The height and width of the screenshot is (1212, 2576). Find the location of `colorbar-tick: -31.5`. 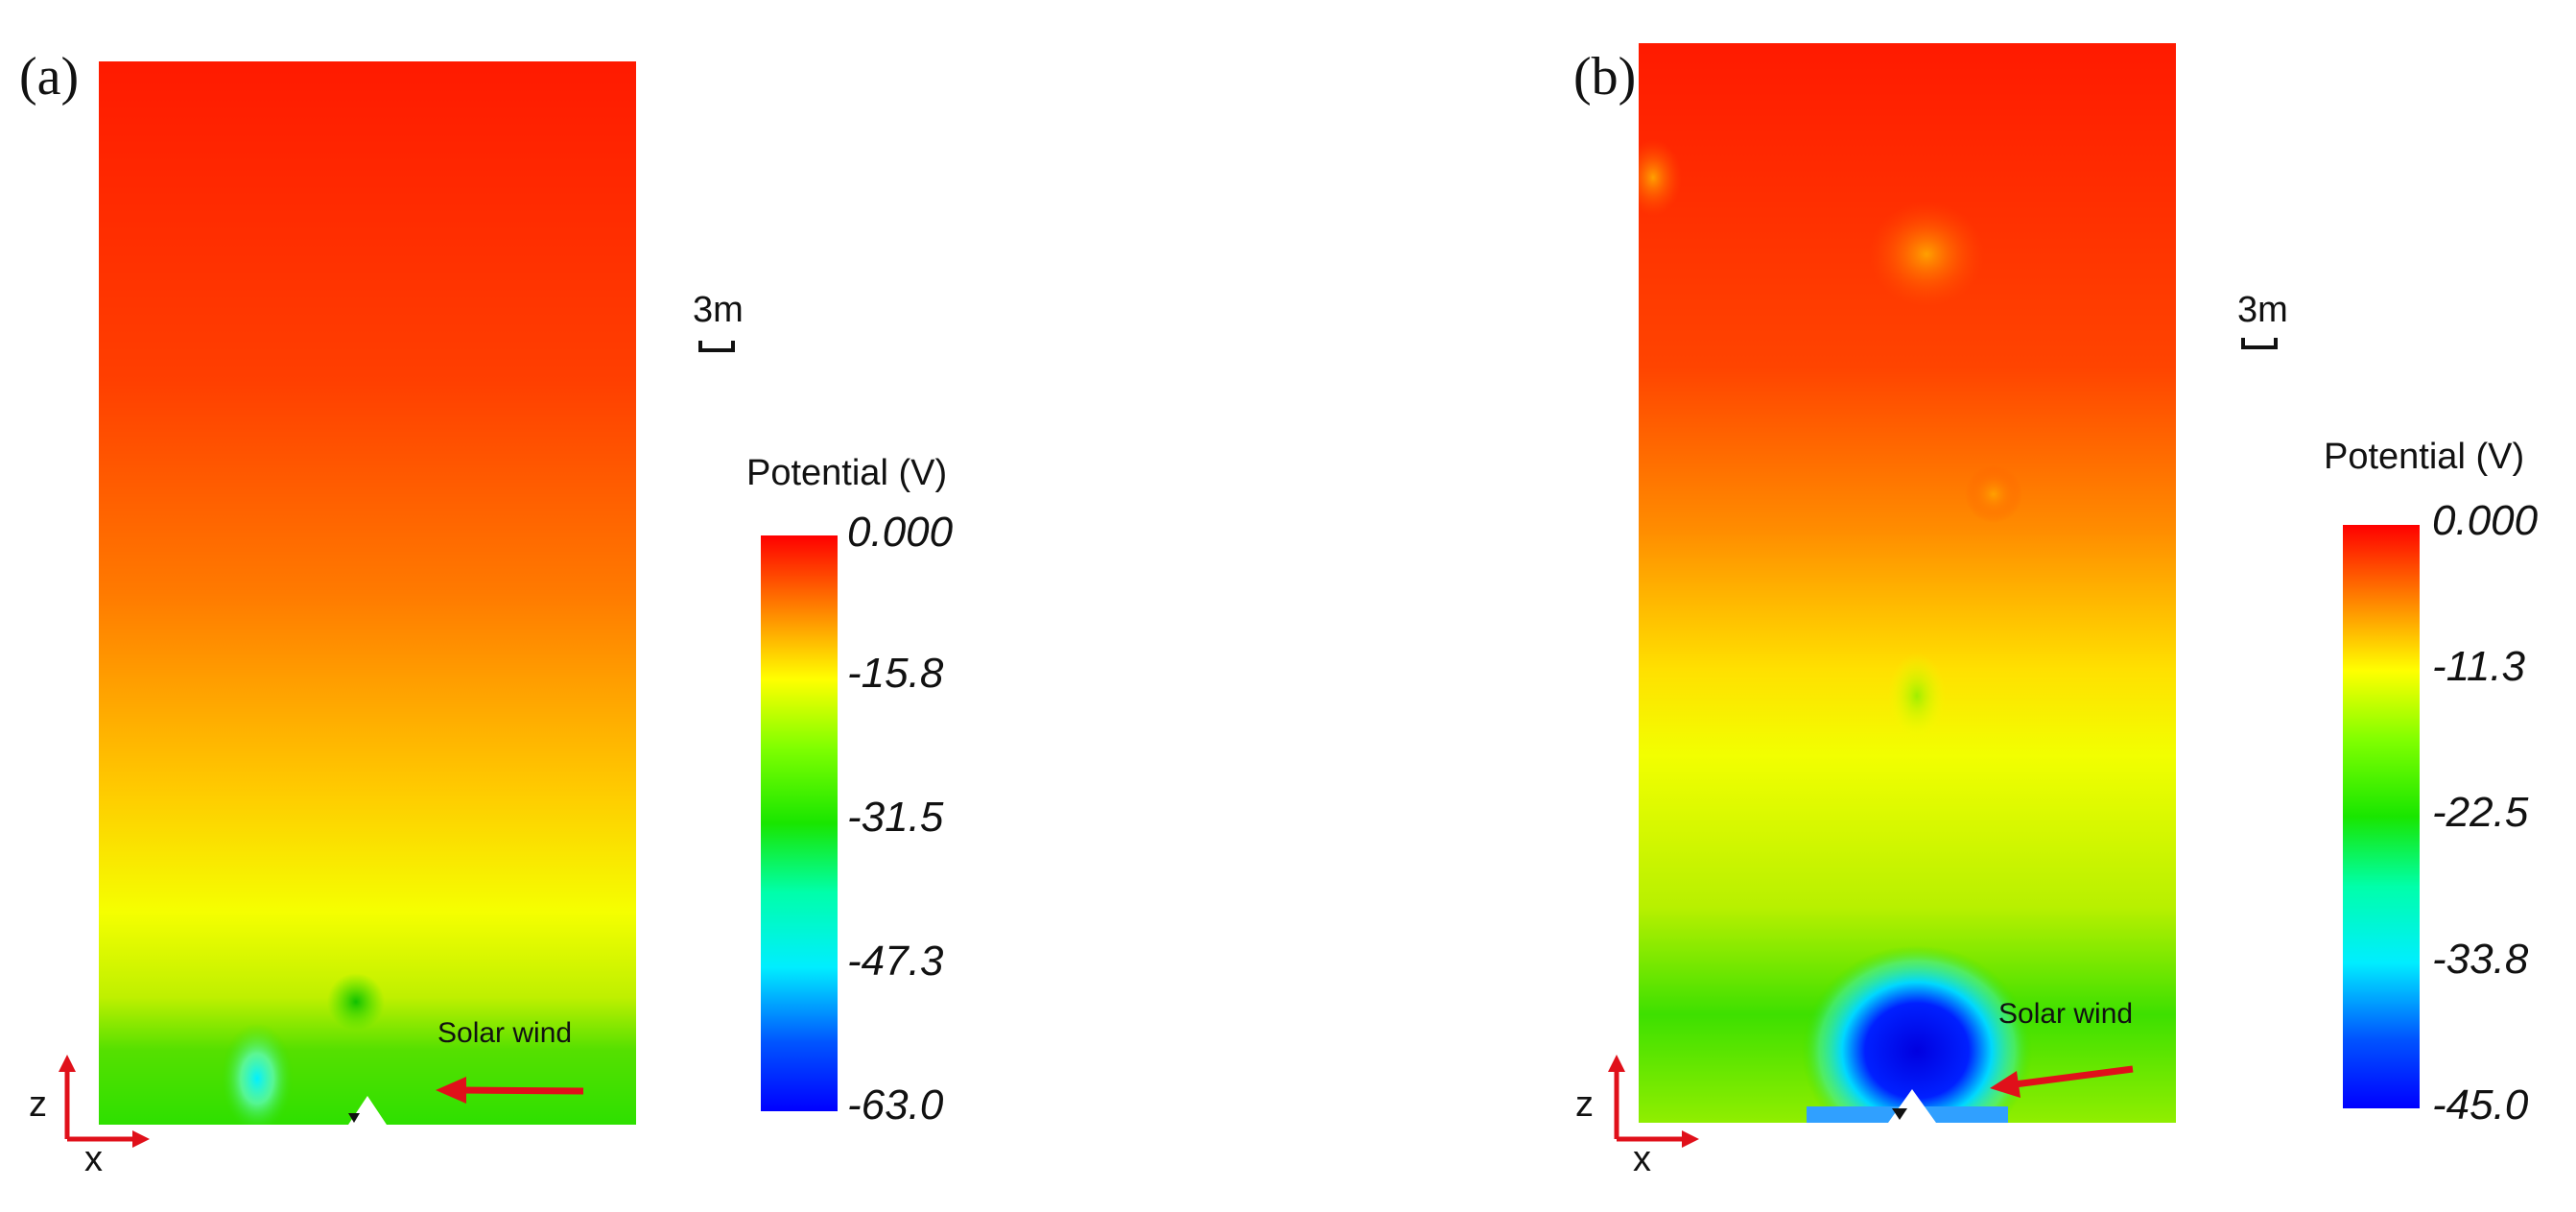

colorbar-tick: -31.5 is located at coordinates (896, 817).